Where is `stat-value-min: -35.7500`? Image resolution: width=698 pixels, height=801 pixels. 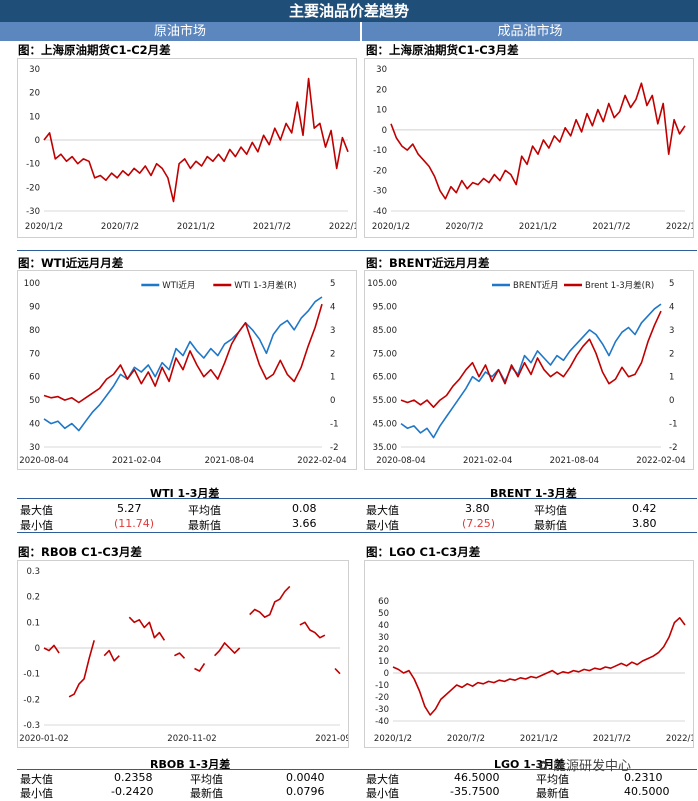 stat-value-min: -35.7500 is located at coordinates (475, 791).